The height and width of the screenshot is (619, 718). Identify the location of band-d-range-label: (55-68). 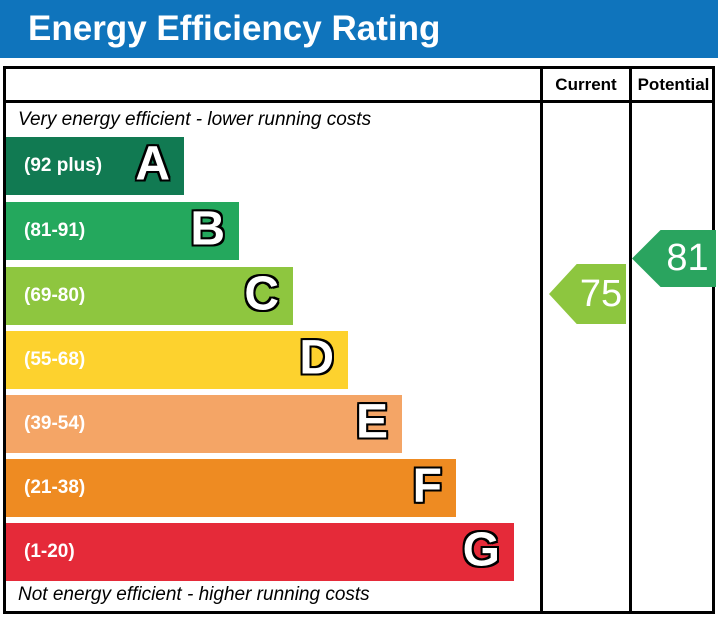
(55, 359).